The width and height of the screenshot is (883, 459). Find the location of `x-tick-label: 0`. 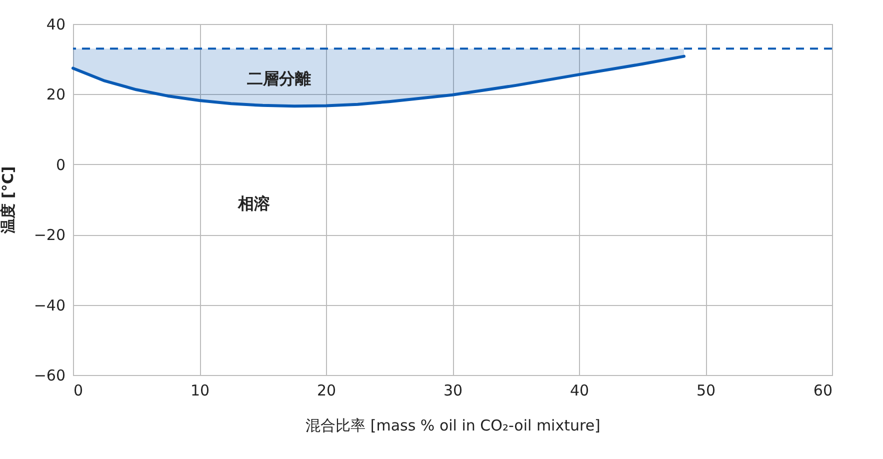

x-tick-label: 0 is located at coordinates (79, 391).